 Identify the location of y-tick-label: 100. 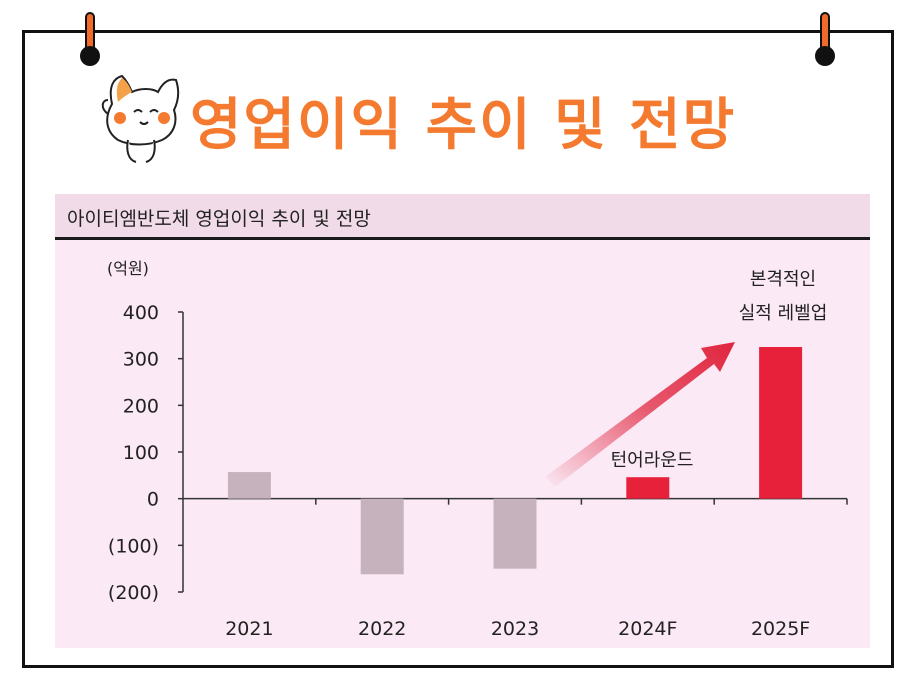
(141, 453).